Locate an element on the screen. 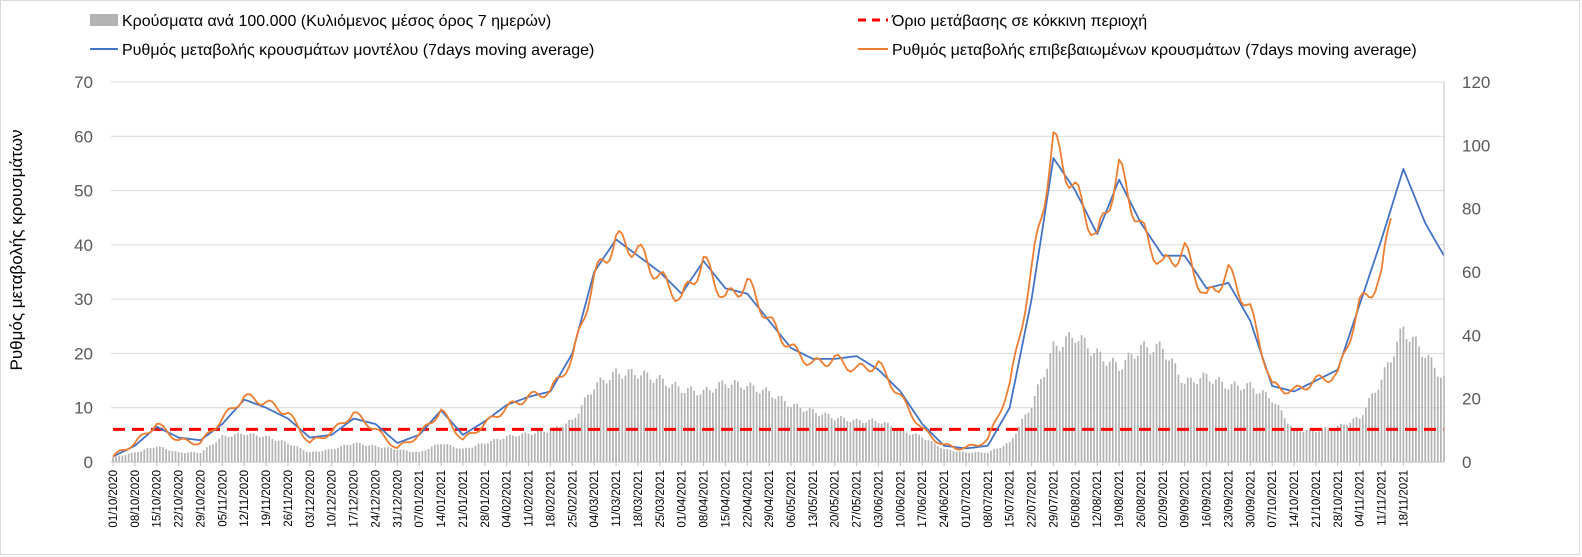 This screenshot has width=1582, height=557. x-tick-label: 18/11/2021 is located at coordinates (1404, 498).